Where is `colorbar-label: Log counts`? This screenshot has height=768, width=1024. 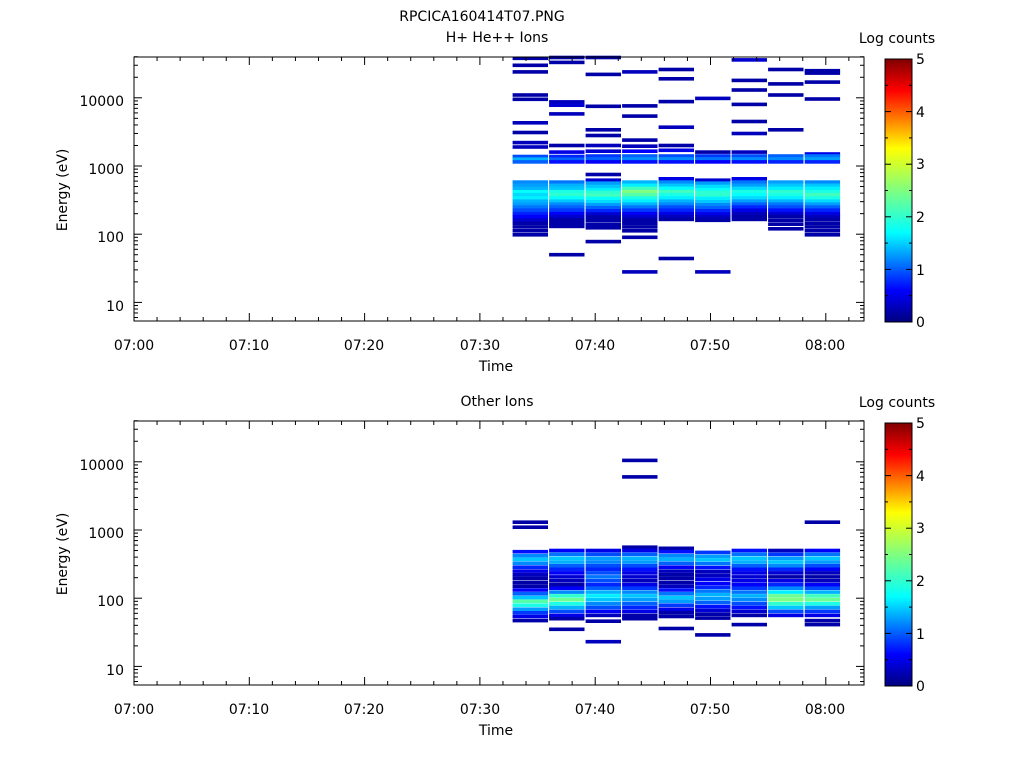
colorbar-label: Log counts is located at coordinates (897, 39).